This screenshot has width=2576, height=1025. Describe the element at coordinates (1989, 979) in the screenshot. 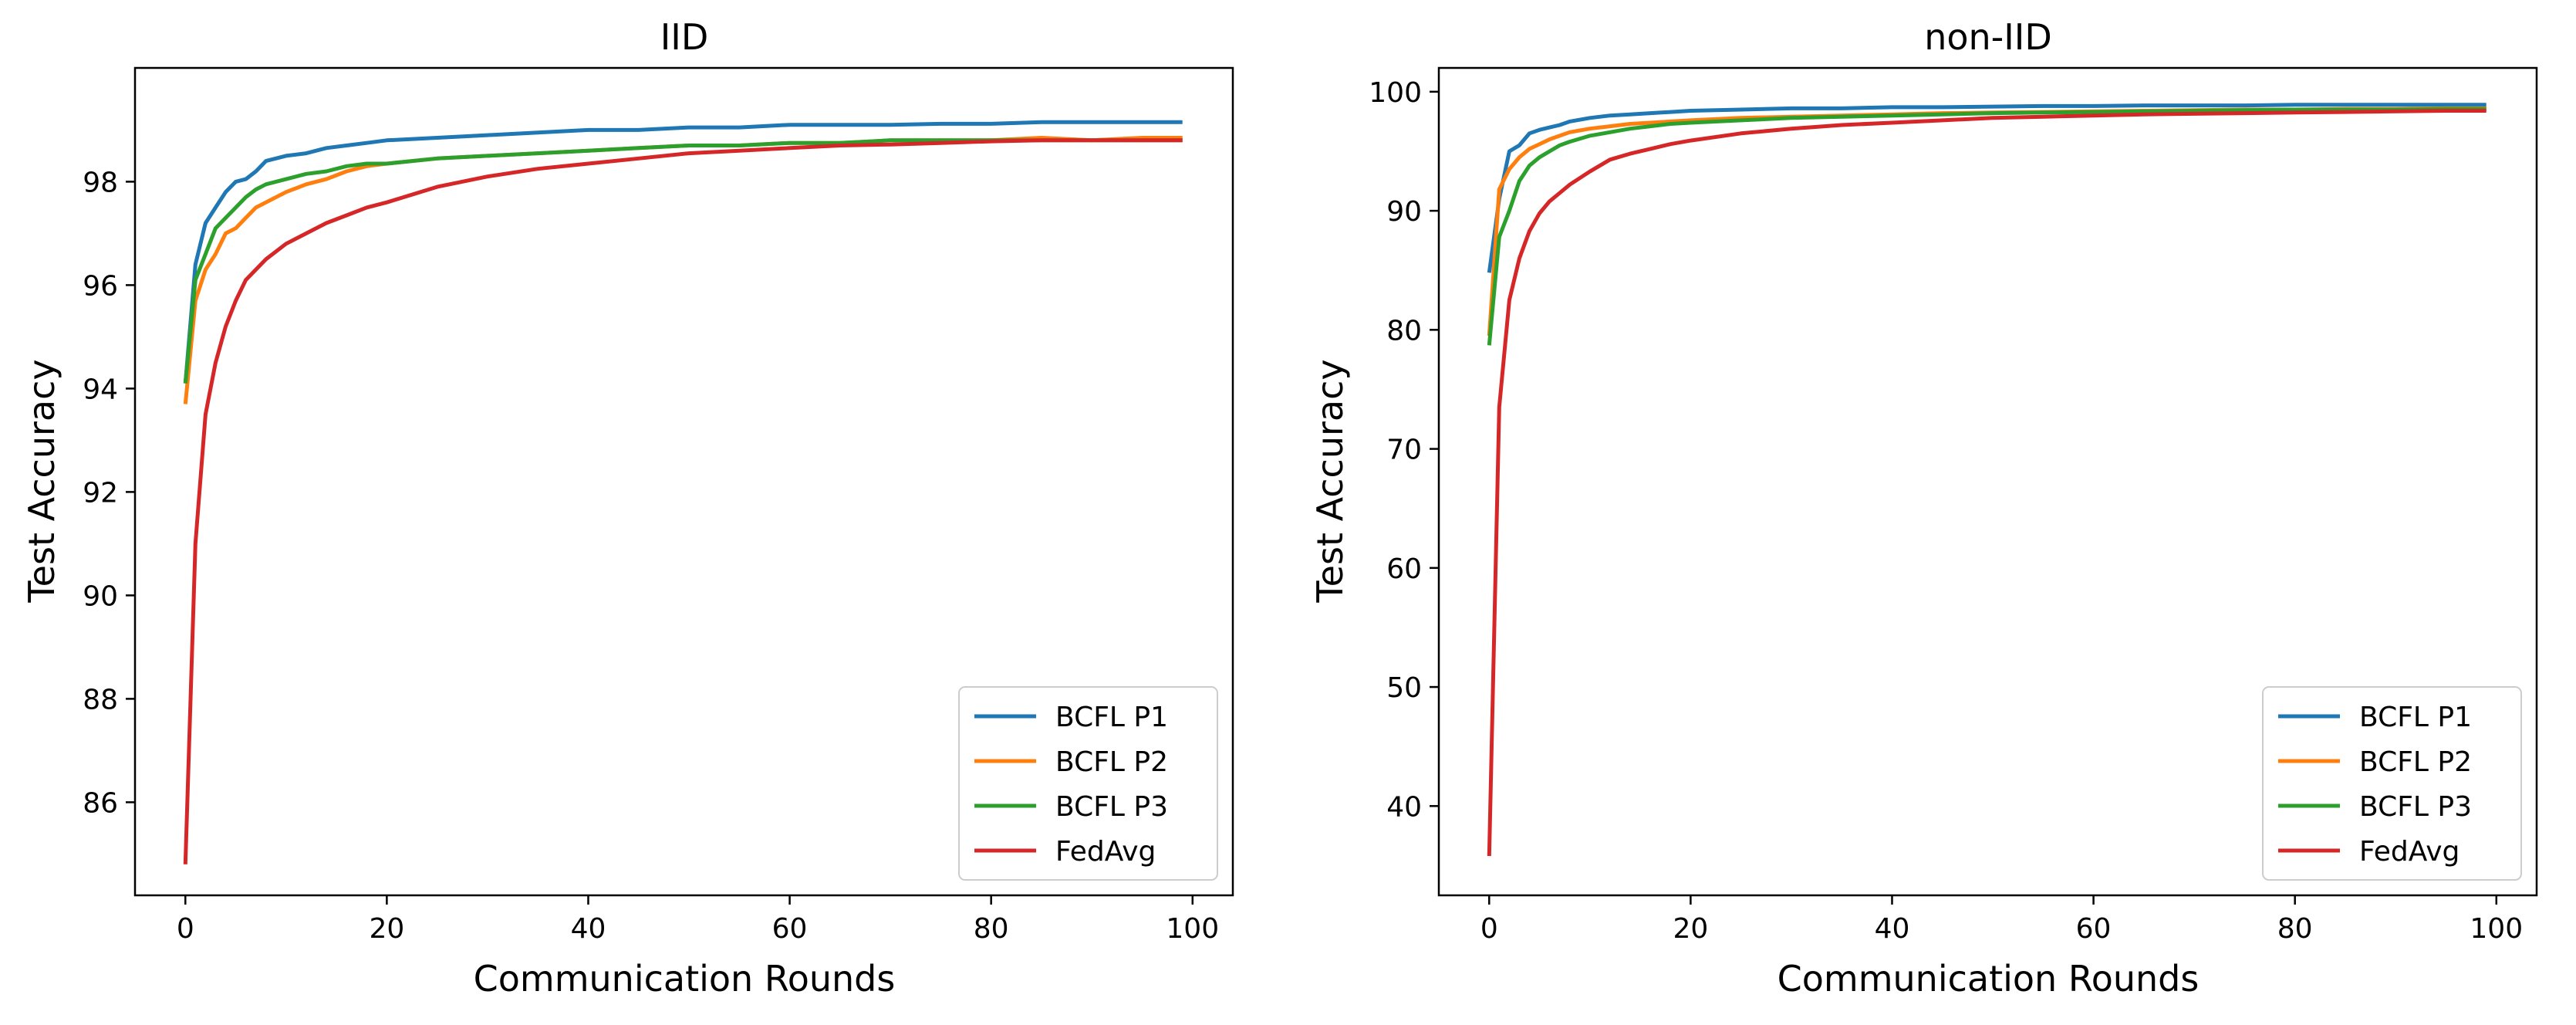

I see `noniid-x-axis-label: Communication Rounds` at that location.